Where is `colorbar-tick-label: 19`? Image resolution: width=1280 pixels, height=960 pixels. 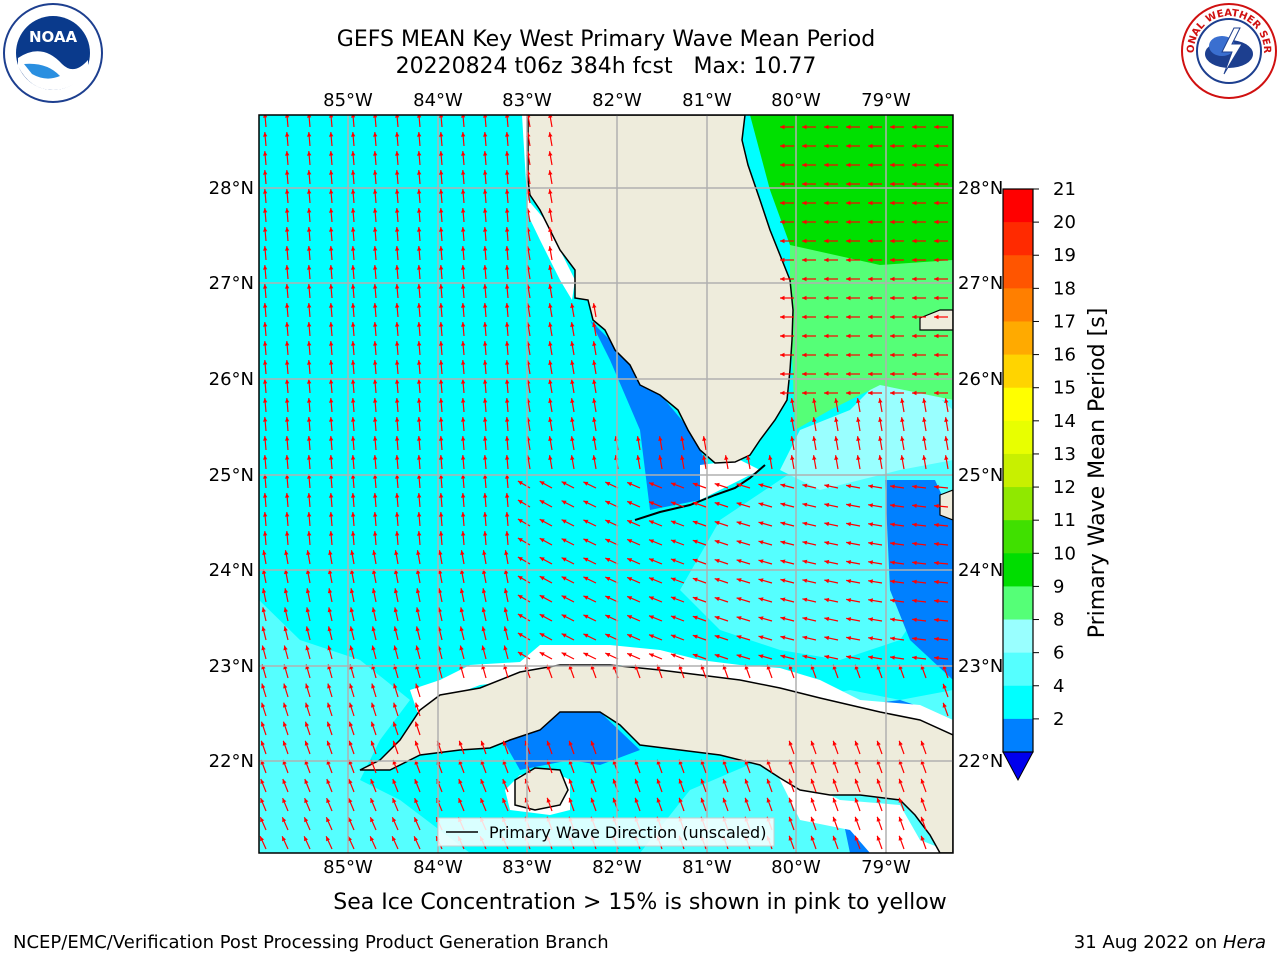
colorbar-tick-label: 19 is located at coordinates (1064, 255).